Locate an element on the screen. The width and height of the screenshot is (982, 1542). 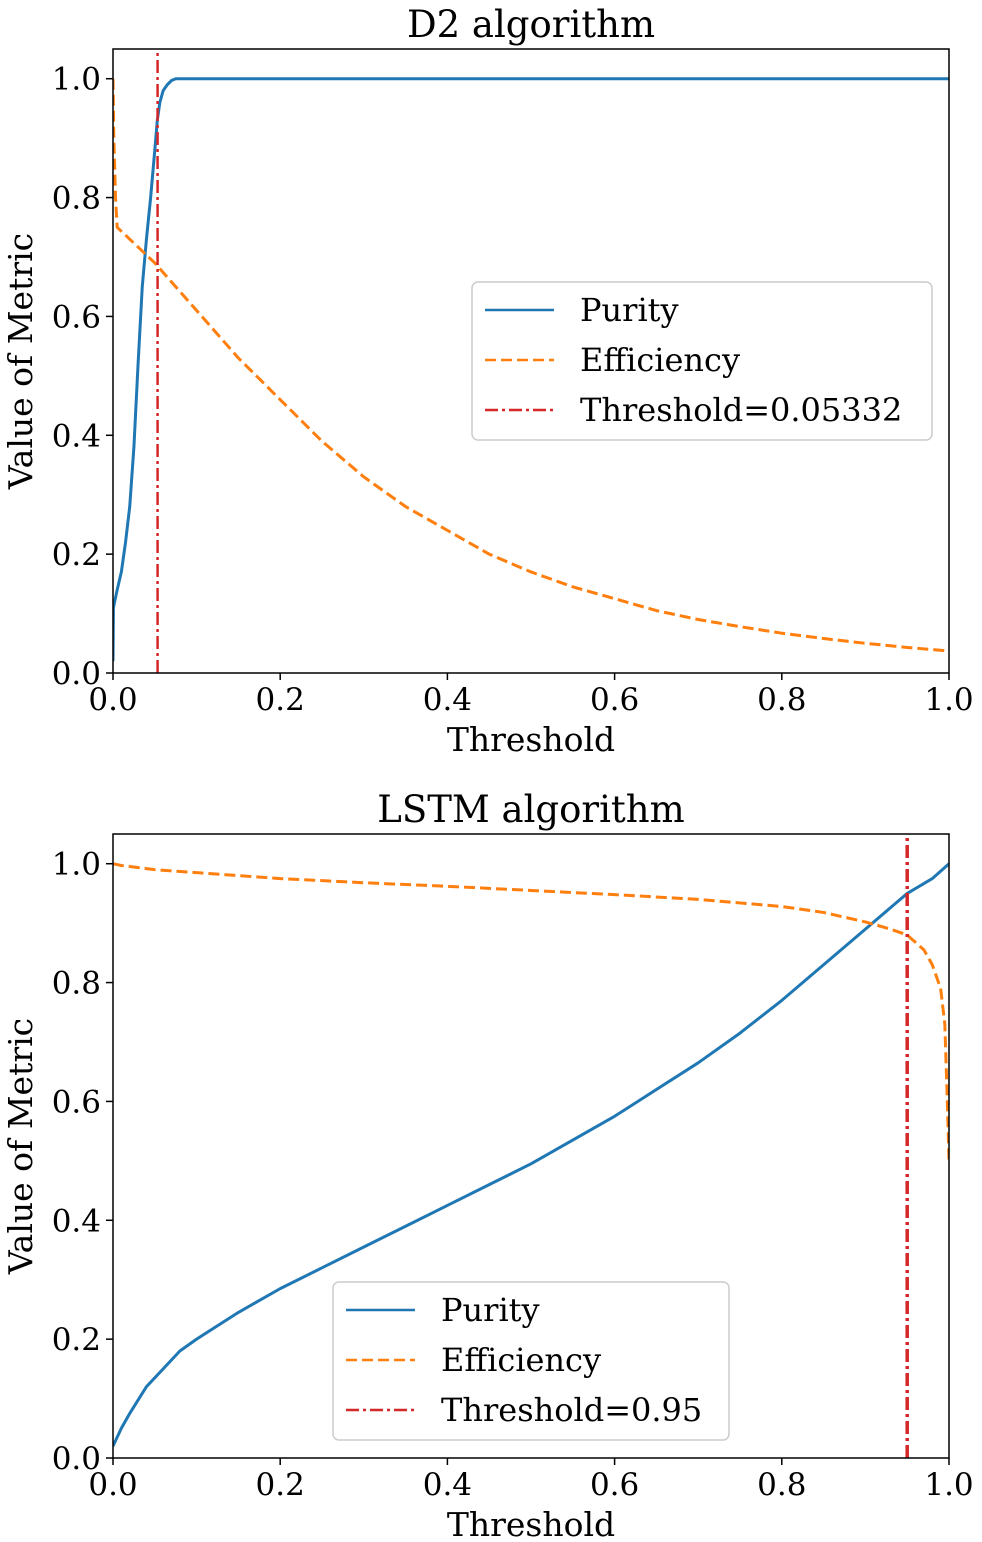
chart-title: D2 algorithm is located at coordinates (531, 24).